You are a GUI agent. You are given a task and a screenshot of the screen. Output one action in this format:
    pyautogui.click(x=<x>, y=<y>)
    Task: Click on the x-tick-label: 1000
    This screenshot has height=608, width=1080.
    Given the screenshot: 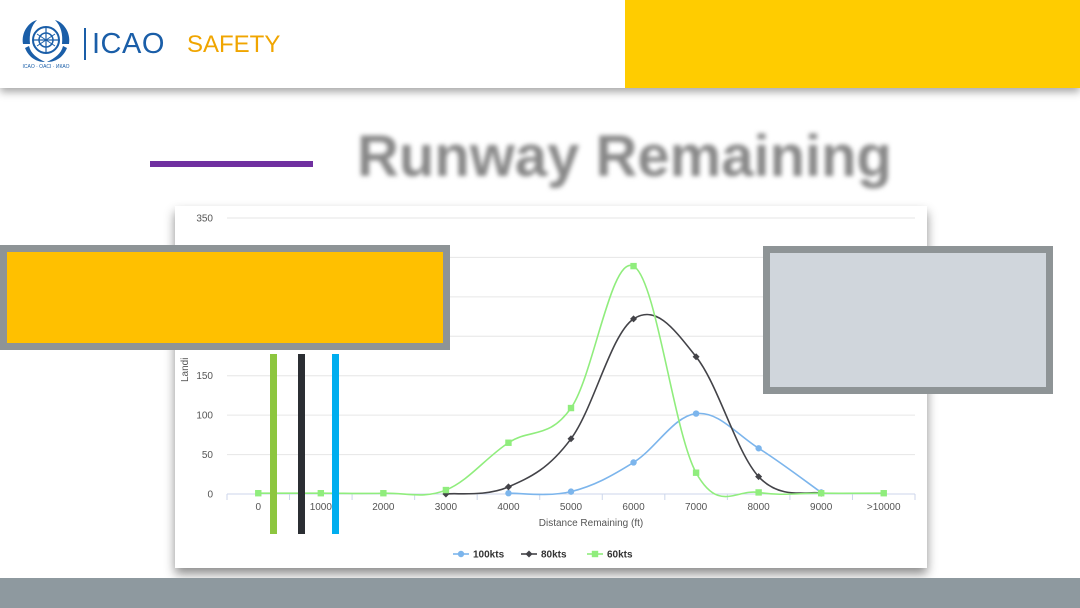 What is the action you would take?
    pyautogui.click(x=321, y=507)
    